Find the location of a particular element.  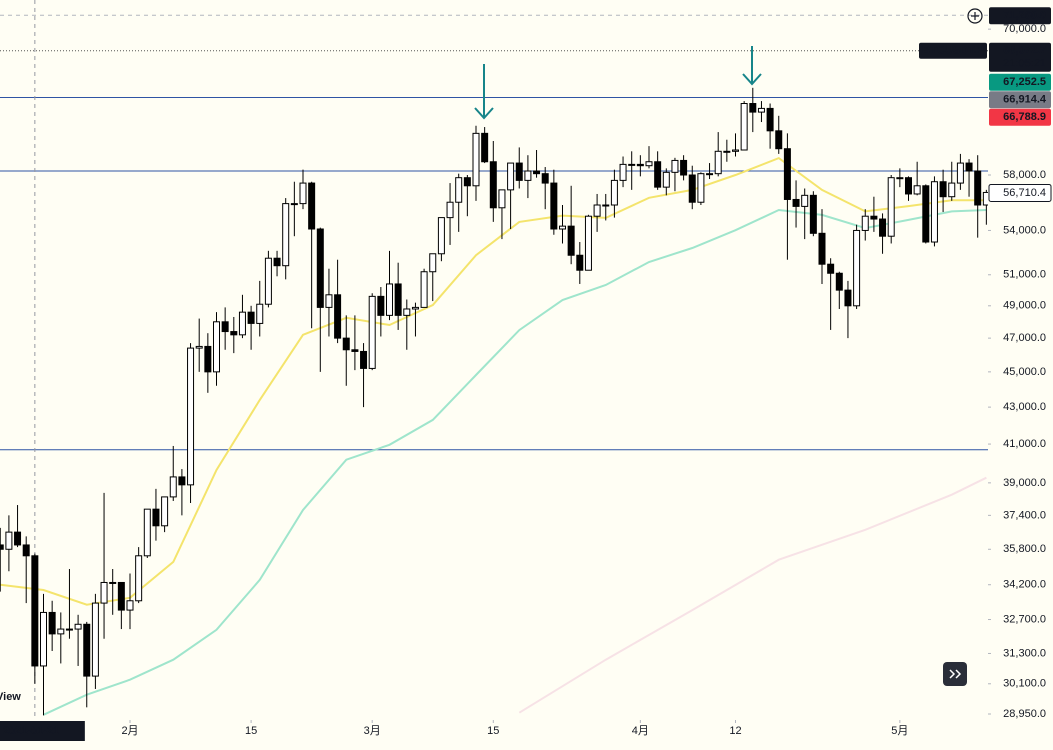

time-axis is located at coordinates (494, 735).